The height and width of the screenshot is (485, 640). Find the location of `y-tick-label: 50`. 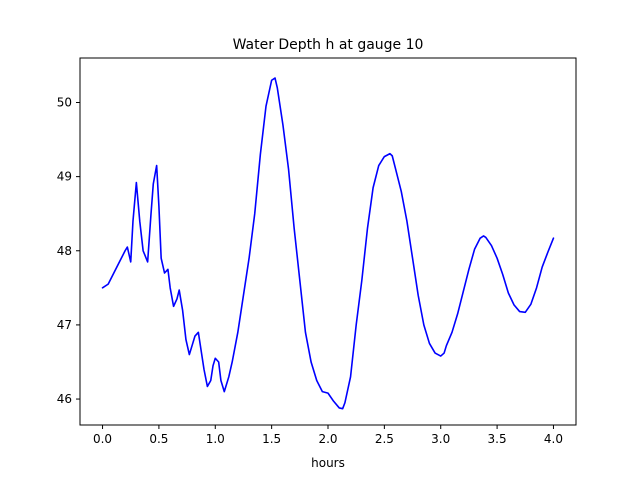

y-tick-label: 50 is located at coordinates (64, 102).